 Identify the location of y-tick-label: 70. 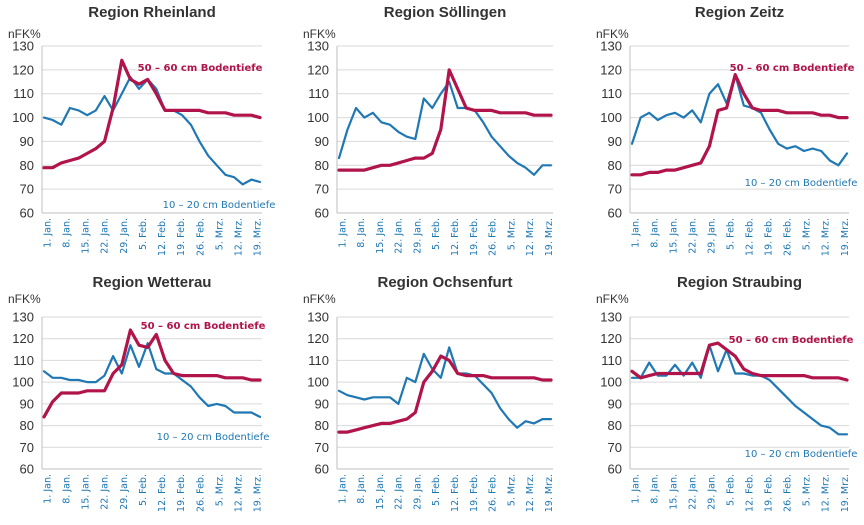
(27, 447).